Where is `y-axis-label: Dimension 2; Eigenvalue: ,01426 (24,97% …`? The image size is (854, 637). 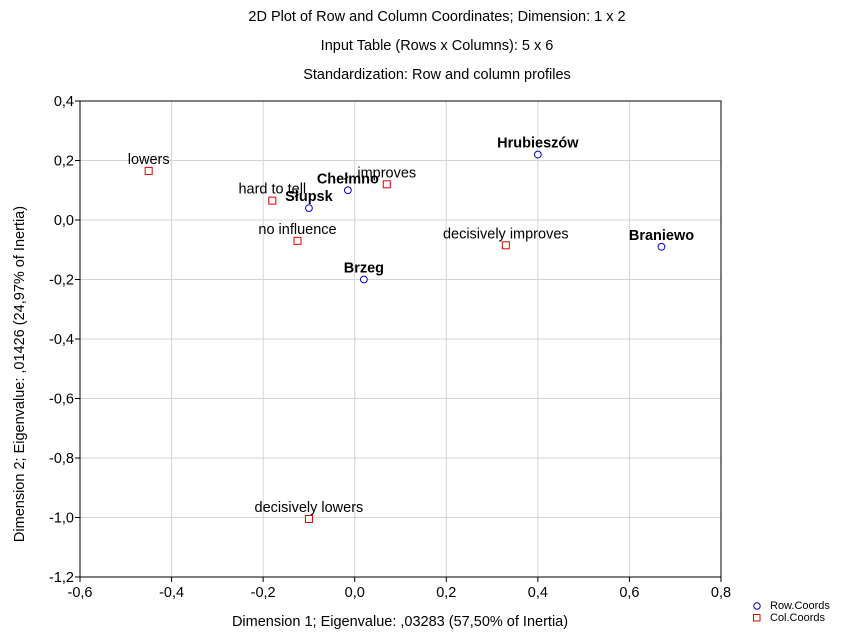 y-axis-label: Dimension 2; Eigenvalue: ,01426 (24,97% … is located at coordinates (20, 374).